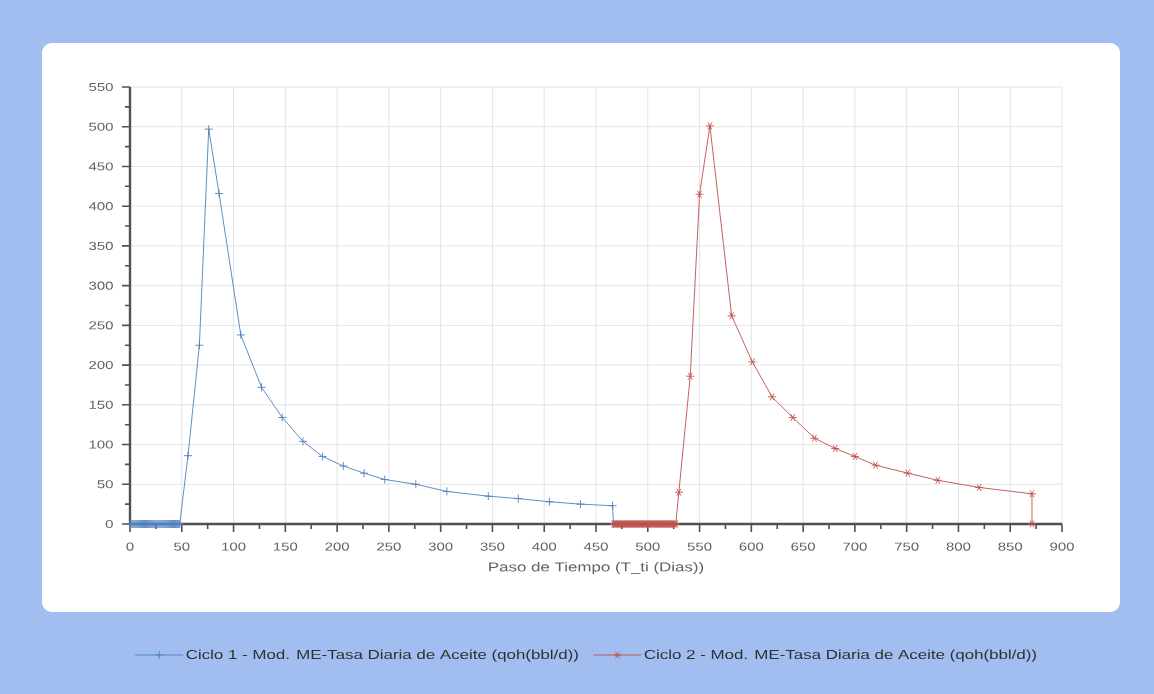 Image resolution: width=1154 pixels, height=694 pixels. I want to click on x-tick-label: 150, so click(286, 546).